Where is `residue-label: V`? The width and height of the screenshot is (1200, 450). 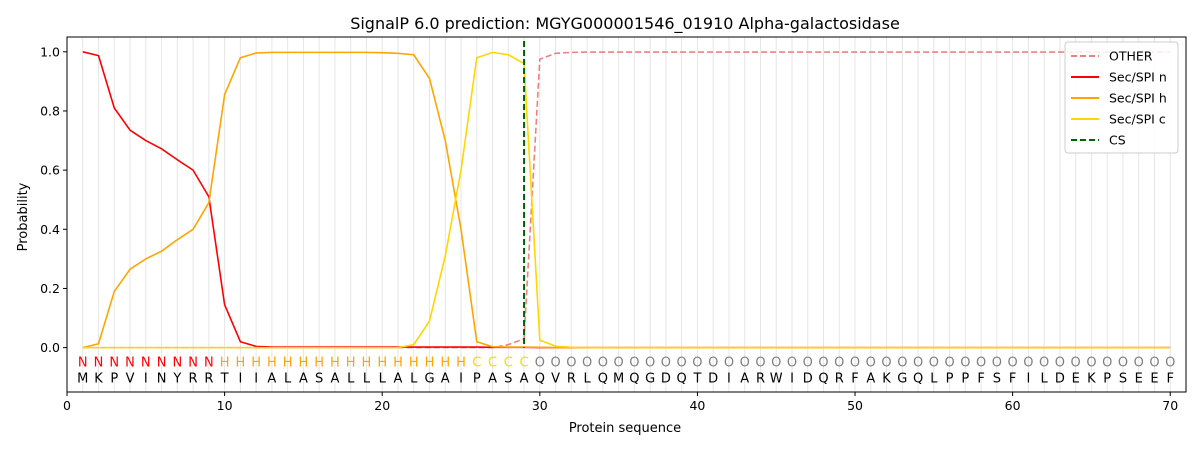
residue-label: V is located at coordinates (555, 379).